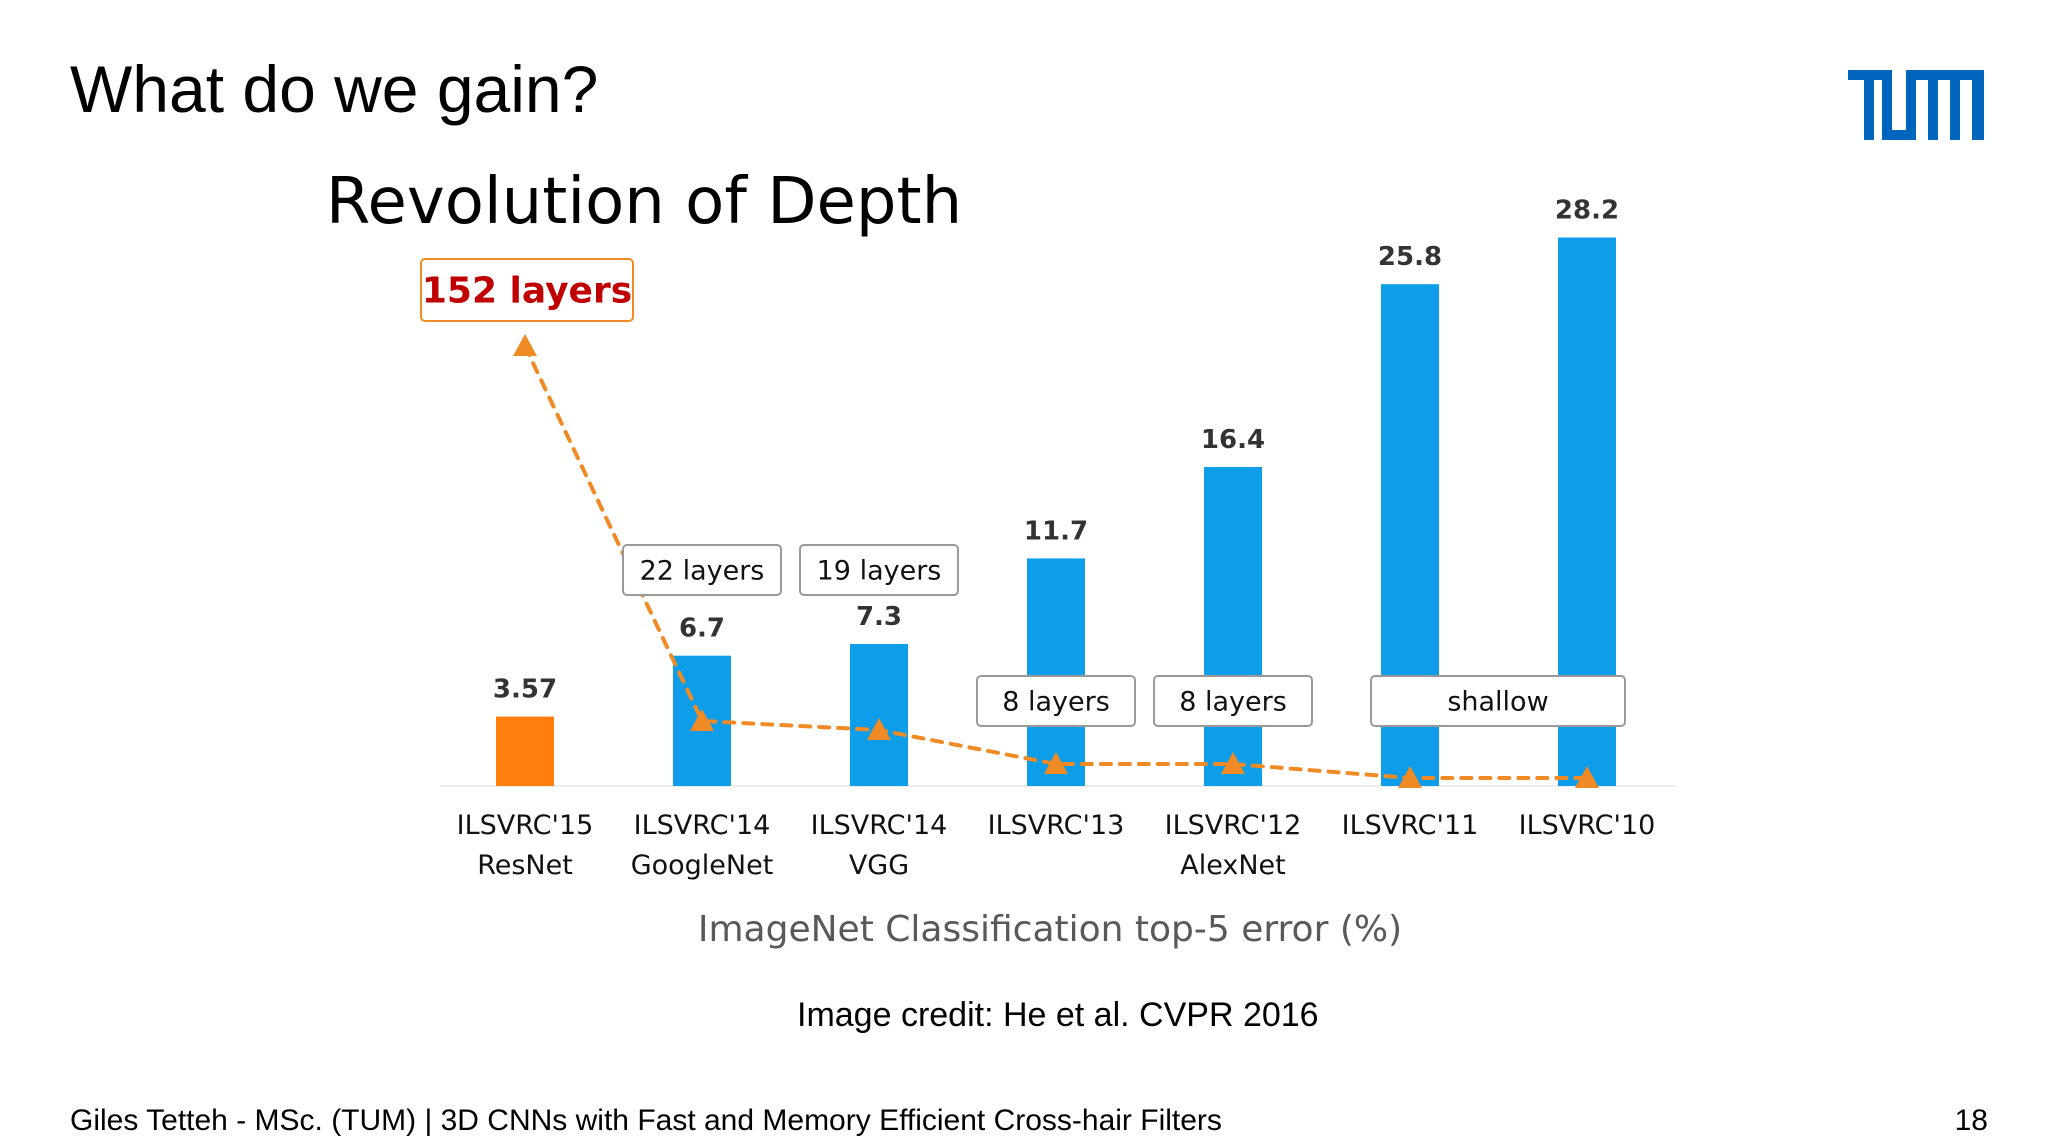  What do you see at coordinates (1056, 531) in the screenshot?
I see `bar-value-label-3: 11.7` at bounding box center [1056, 531].